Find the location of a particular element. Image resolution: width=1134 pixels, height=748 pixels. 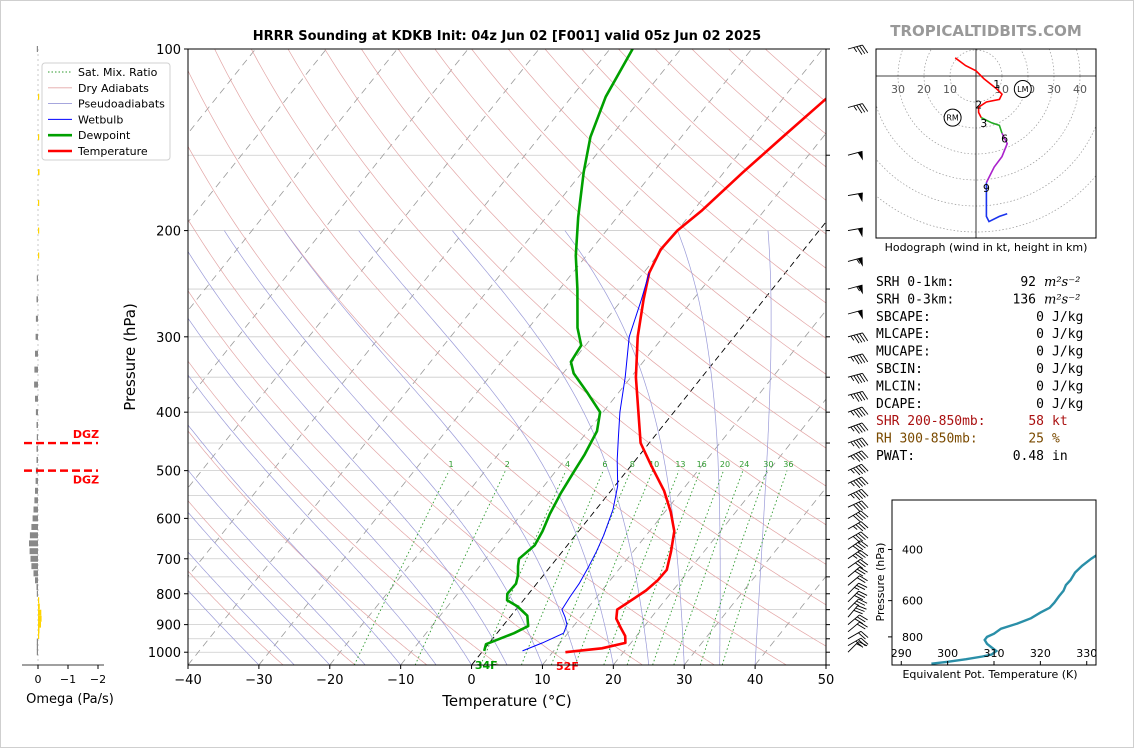

theta-y-tick-label: 800 is located at coordinates (912, 637).